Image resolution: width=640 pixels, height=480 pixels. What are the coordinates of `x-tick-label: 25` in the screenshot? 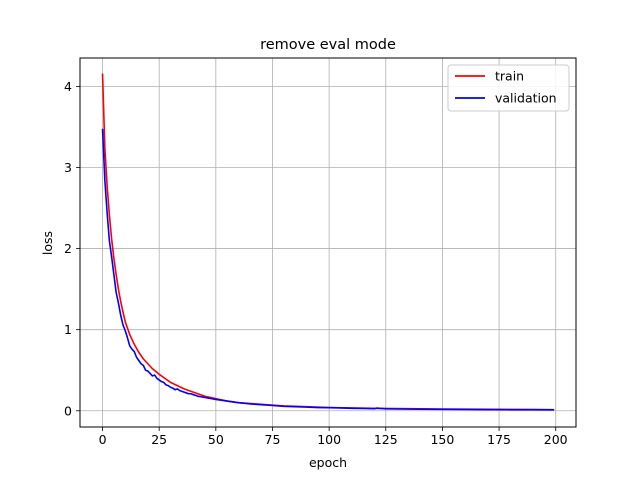 It's located at (159, 439).